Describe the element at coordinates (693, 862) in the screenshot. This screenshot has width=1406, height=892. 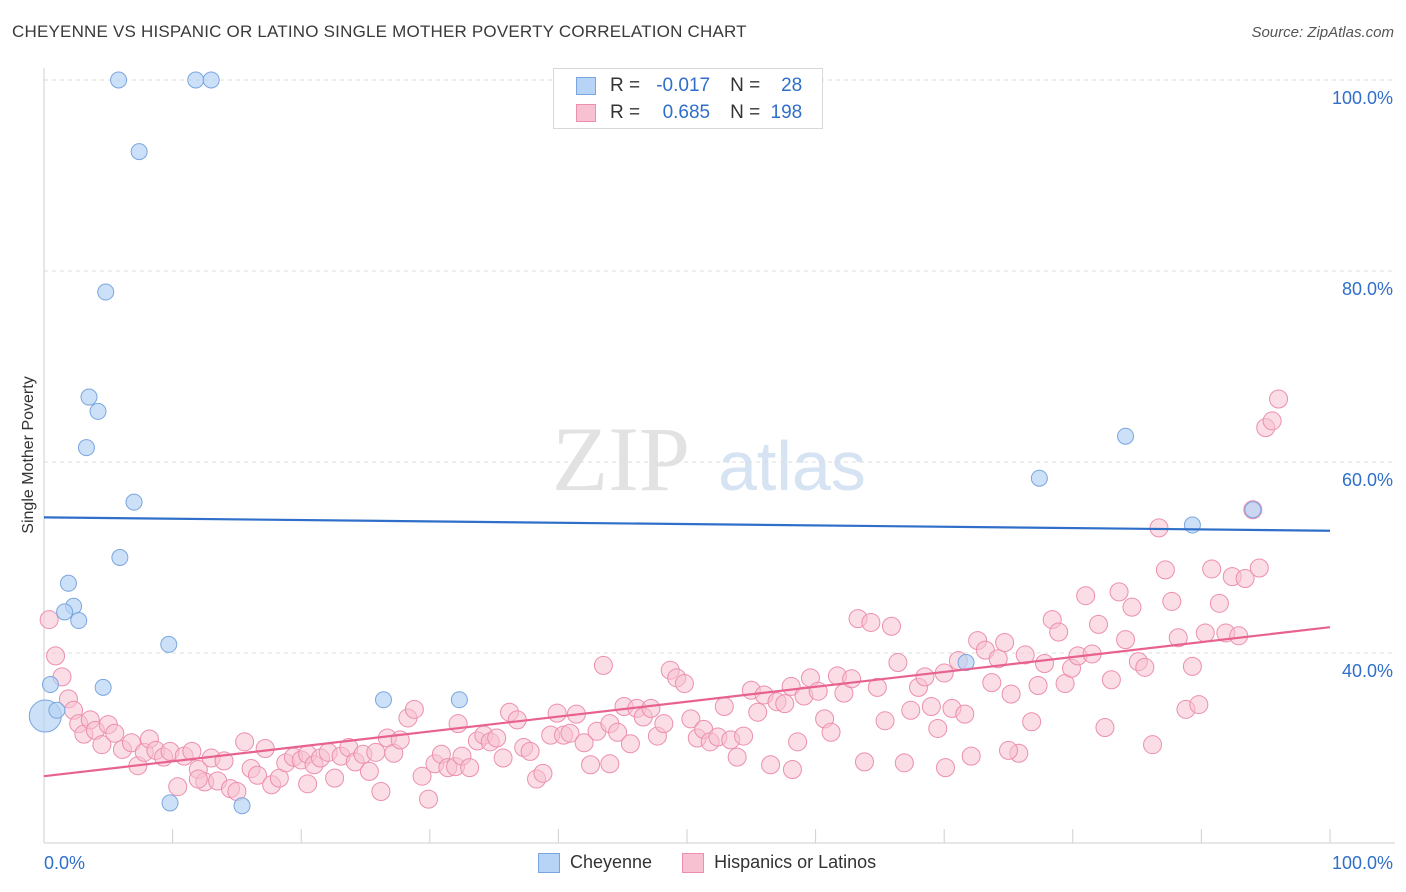
I see `hispanic-legend-swatch` at that location.